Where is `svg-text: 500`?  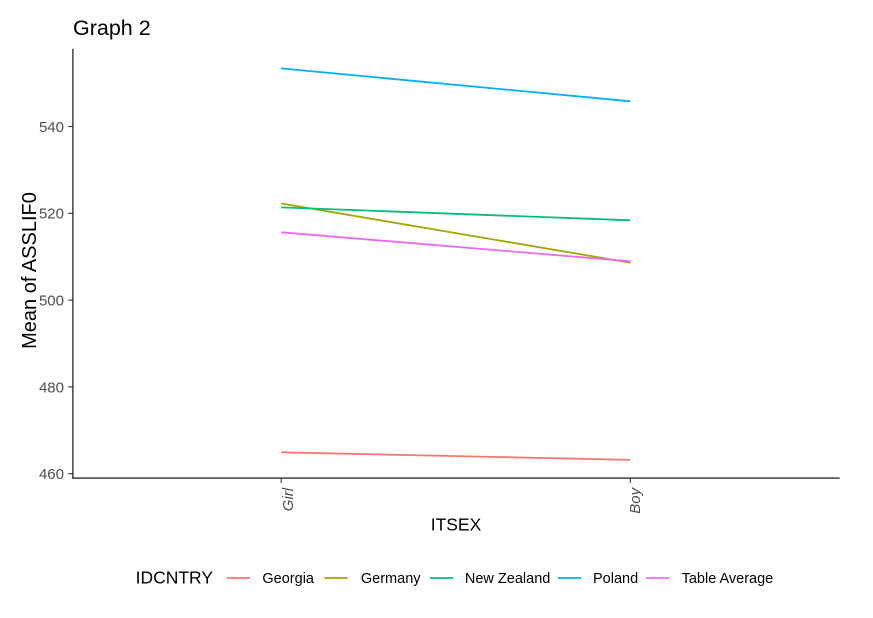 svg-text: 500 is located at coordinates (51, 301).